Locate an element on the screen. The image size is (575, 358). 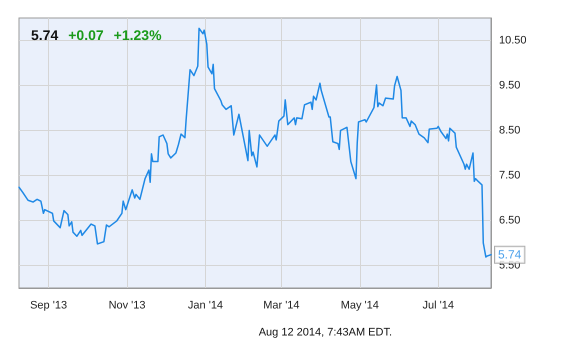
annotation: 5.74 is located at coordinates (510, 255).